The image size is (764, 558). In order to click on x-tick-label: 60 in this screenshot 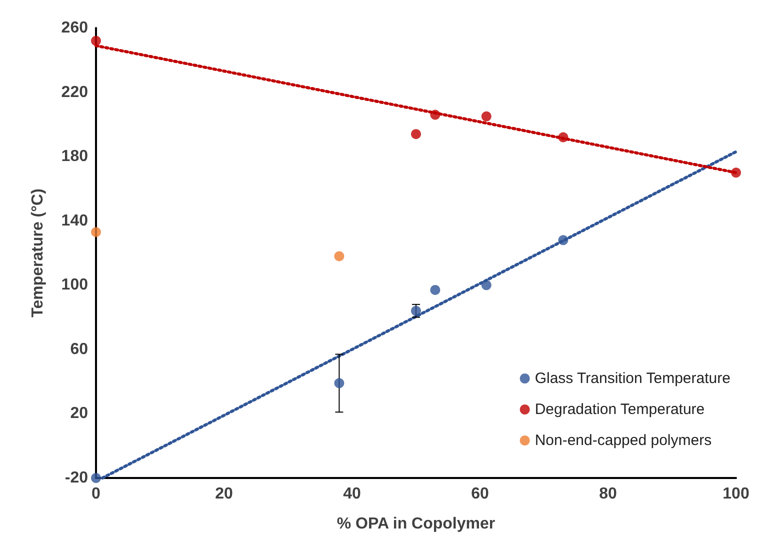, I will do `click(480, 494)`.